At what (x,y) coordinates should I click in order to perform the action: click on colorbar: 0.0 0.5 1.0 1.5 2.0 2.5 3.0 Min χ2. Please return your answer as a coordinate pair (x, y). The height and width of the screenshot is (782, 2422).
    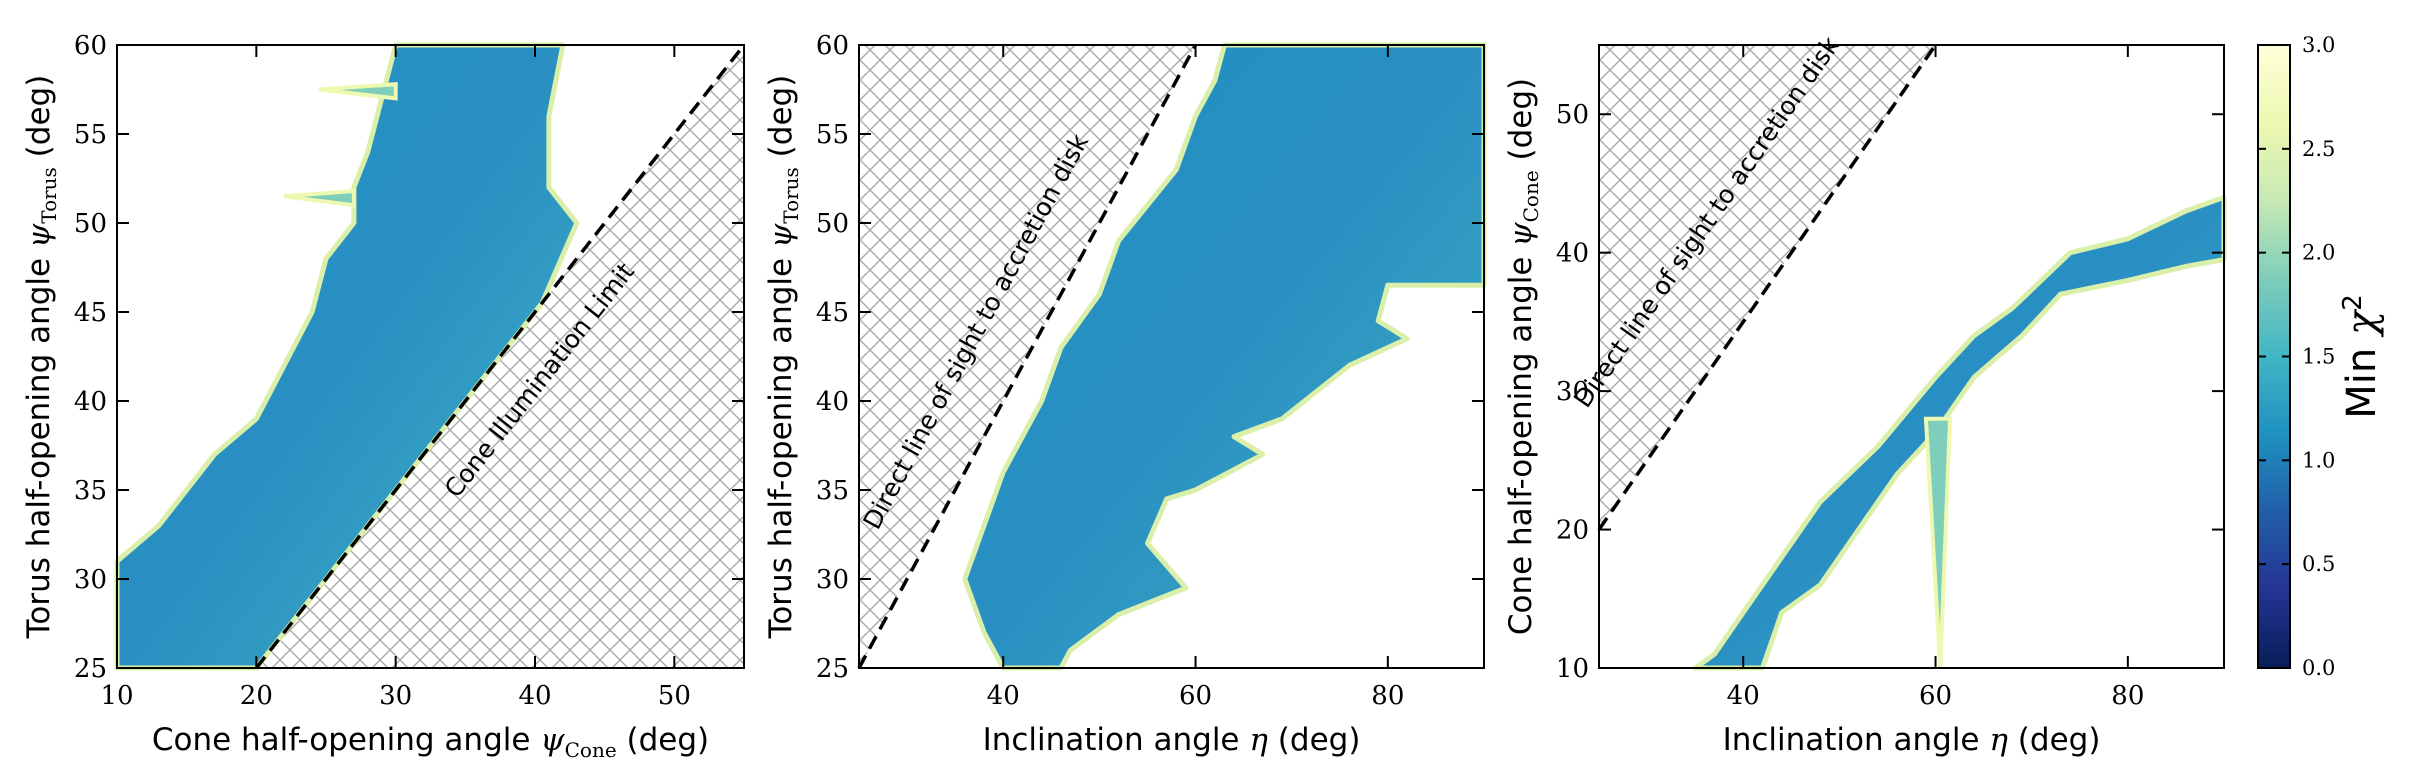
    Looking at the image, I should click on (2321, 356).